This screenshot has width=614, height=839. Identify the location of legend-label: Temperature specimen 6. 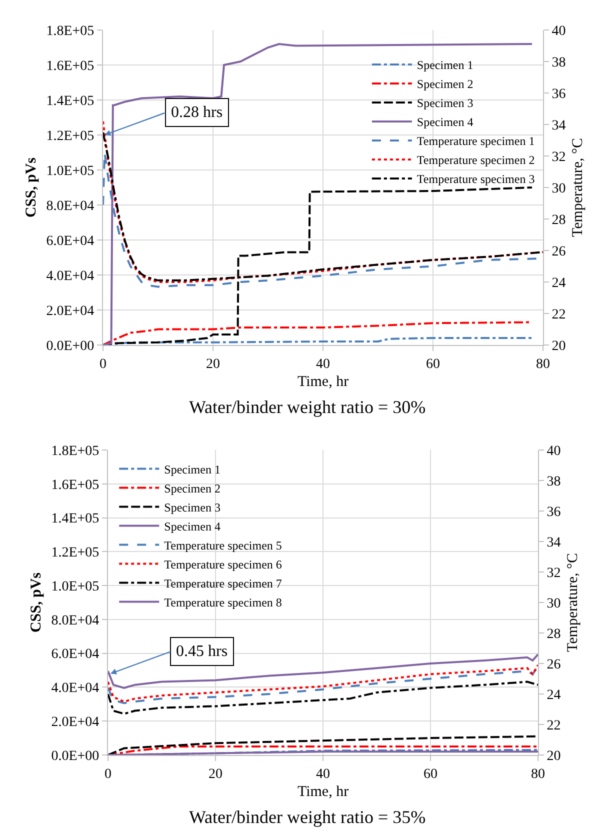
(223, 564).